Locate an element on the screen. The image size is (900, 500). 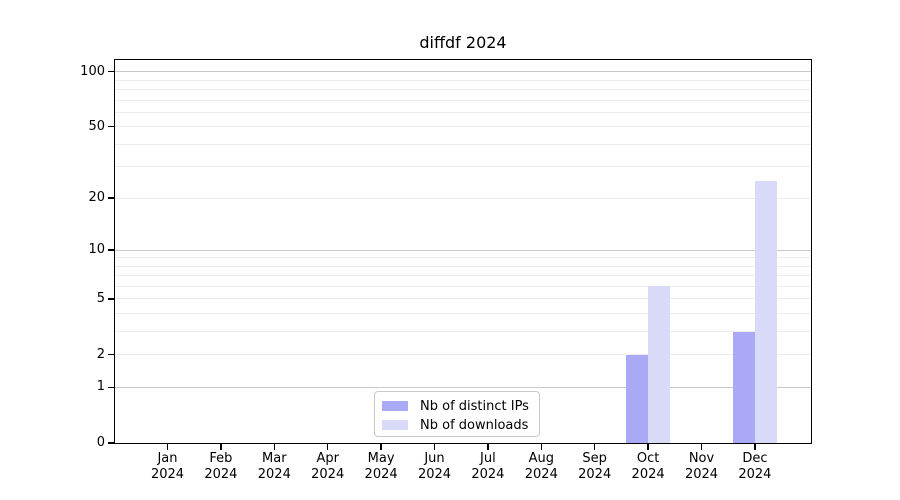
x-tick-label: Sep 2024 is located at coordinates (595, 466).